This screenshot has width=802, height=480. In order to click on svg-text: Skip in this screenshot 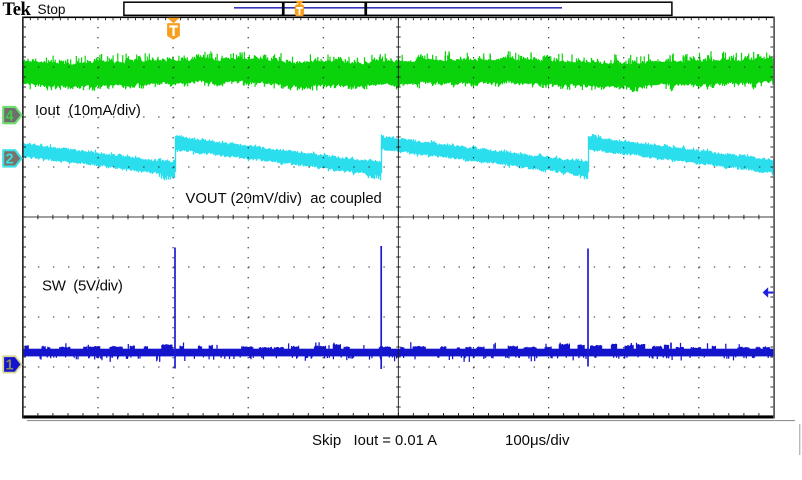, I will do `click(326, 440)`.